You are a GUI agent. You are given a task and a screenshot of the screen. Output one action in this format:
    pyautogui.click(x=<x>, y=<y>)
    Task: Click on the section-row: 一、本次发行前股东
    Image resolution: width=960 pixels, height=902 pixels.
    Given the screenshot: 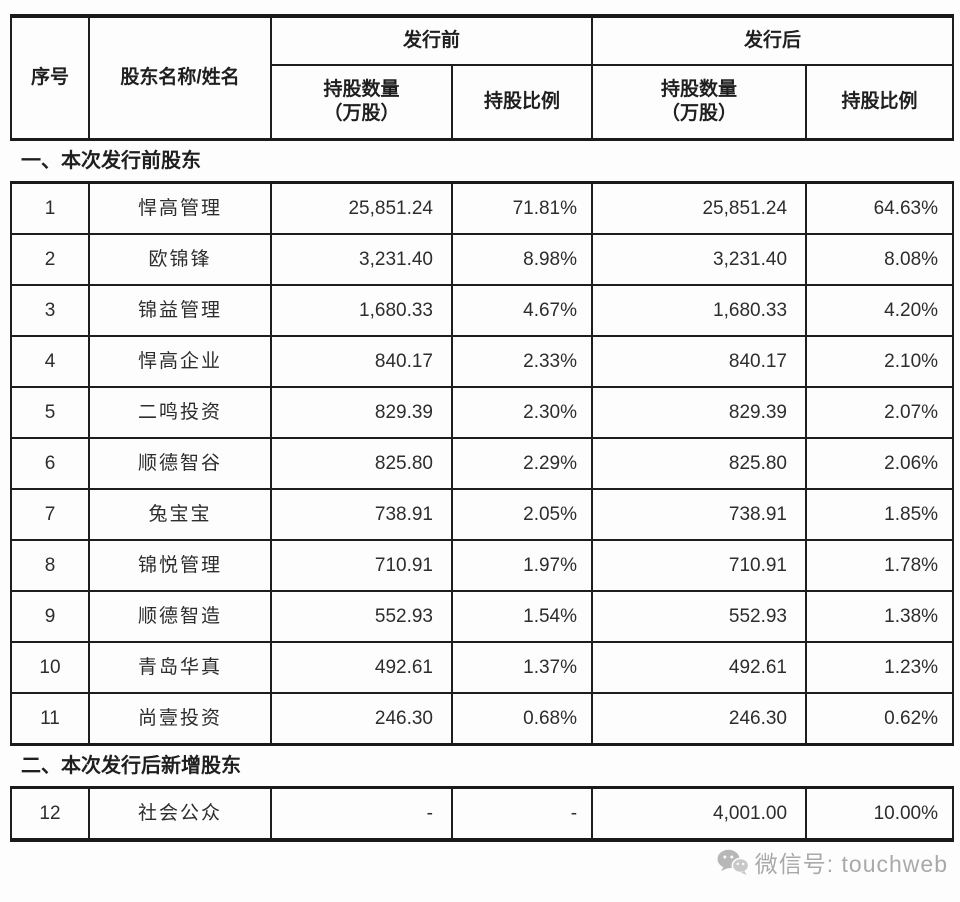 What is the action you would take?
    pyautogui.click(x=482, y=161)
    